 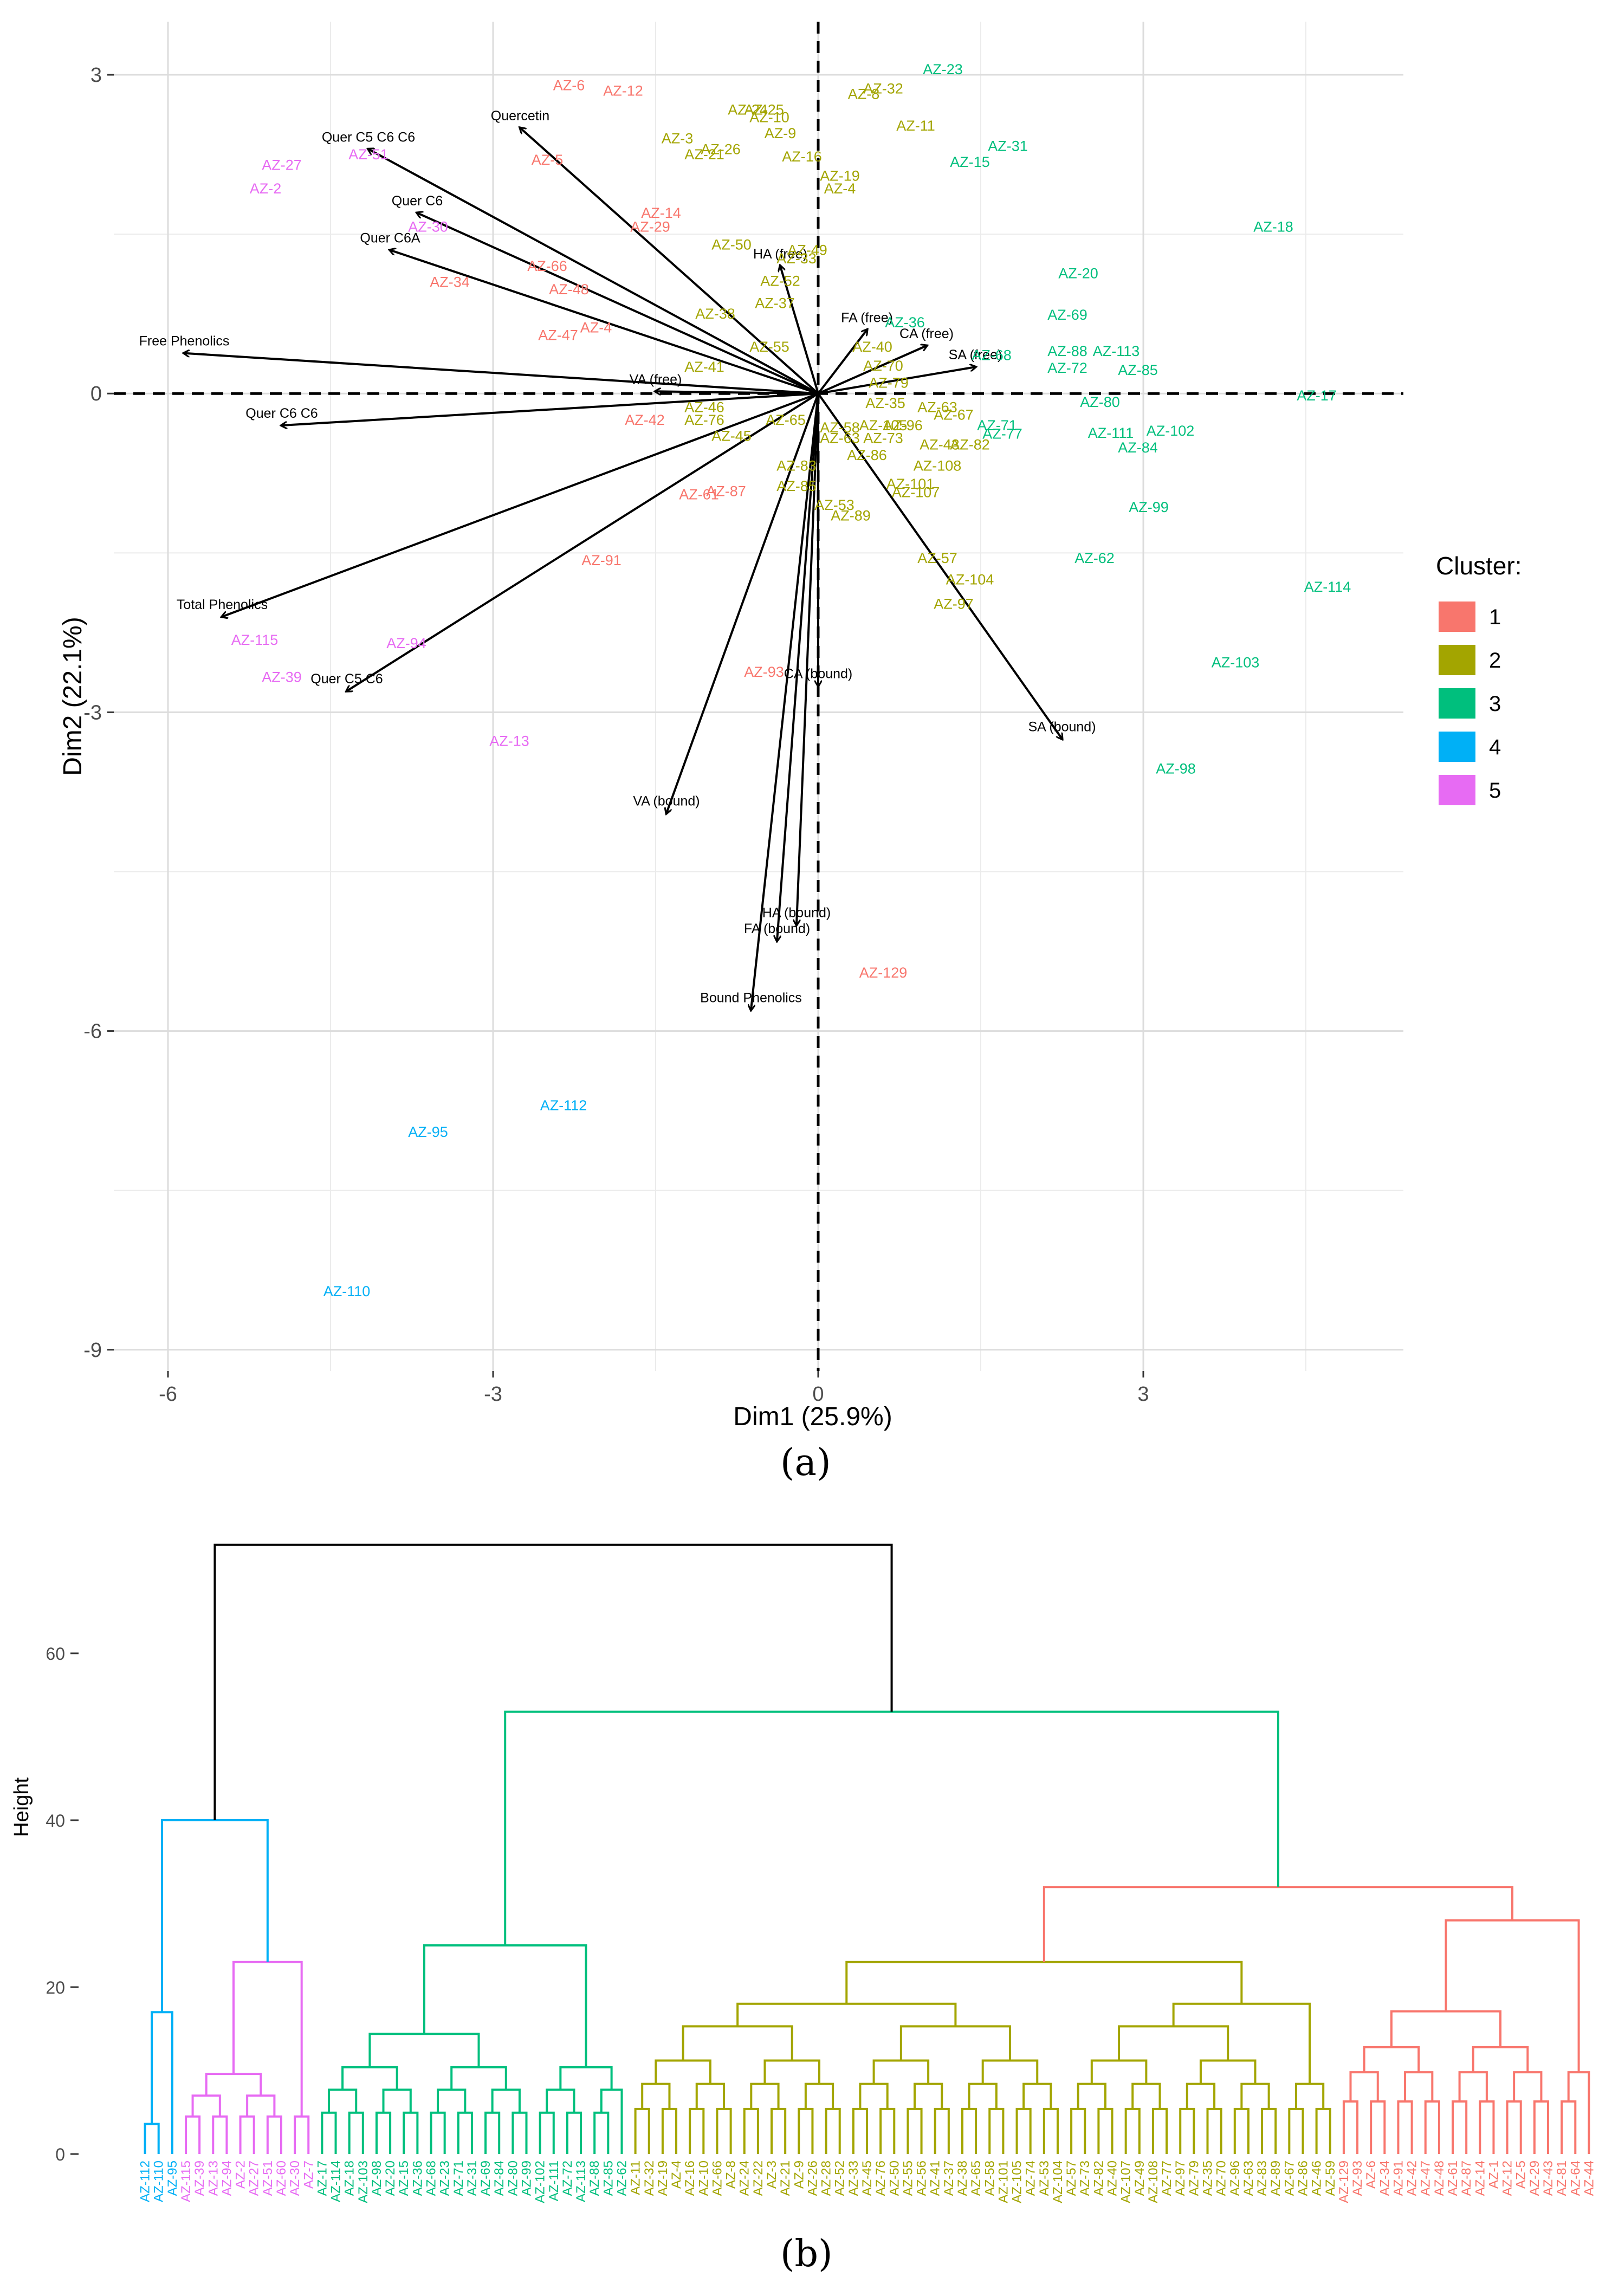 What do you see at coordinates (954, 604) in the screenshot?
I see `point-label: AZ-97` at bounding box center [954, 604].